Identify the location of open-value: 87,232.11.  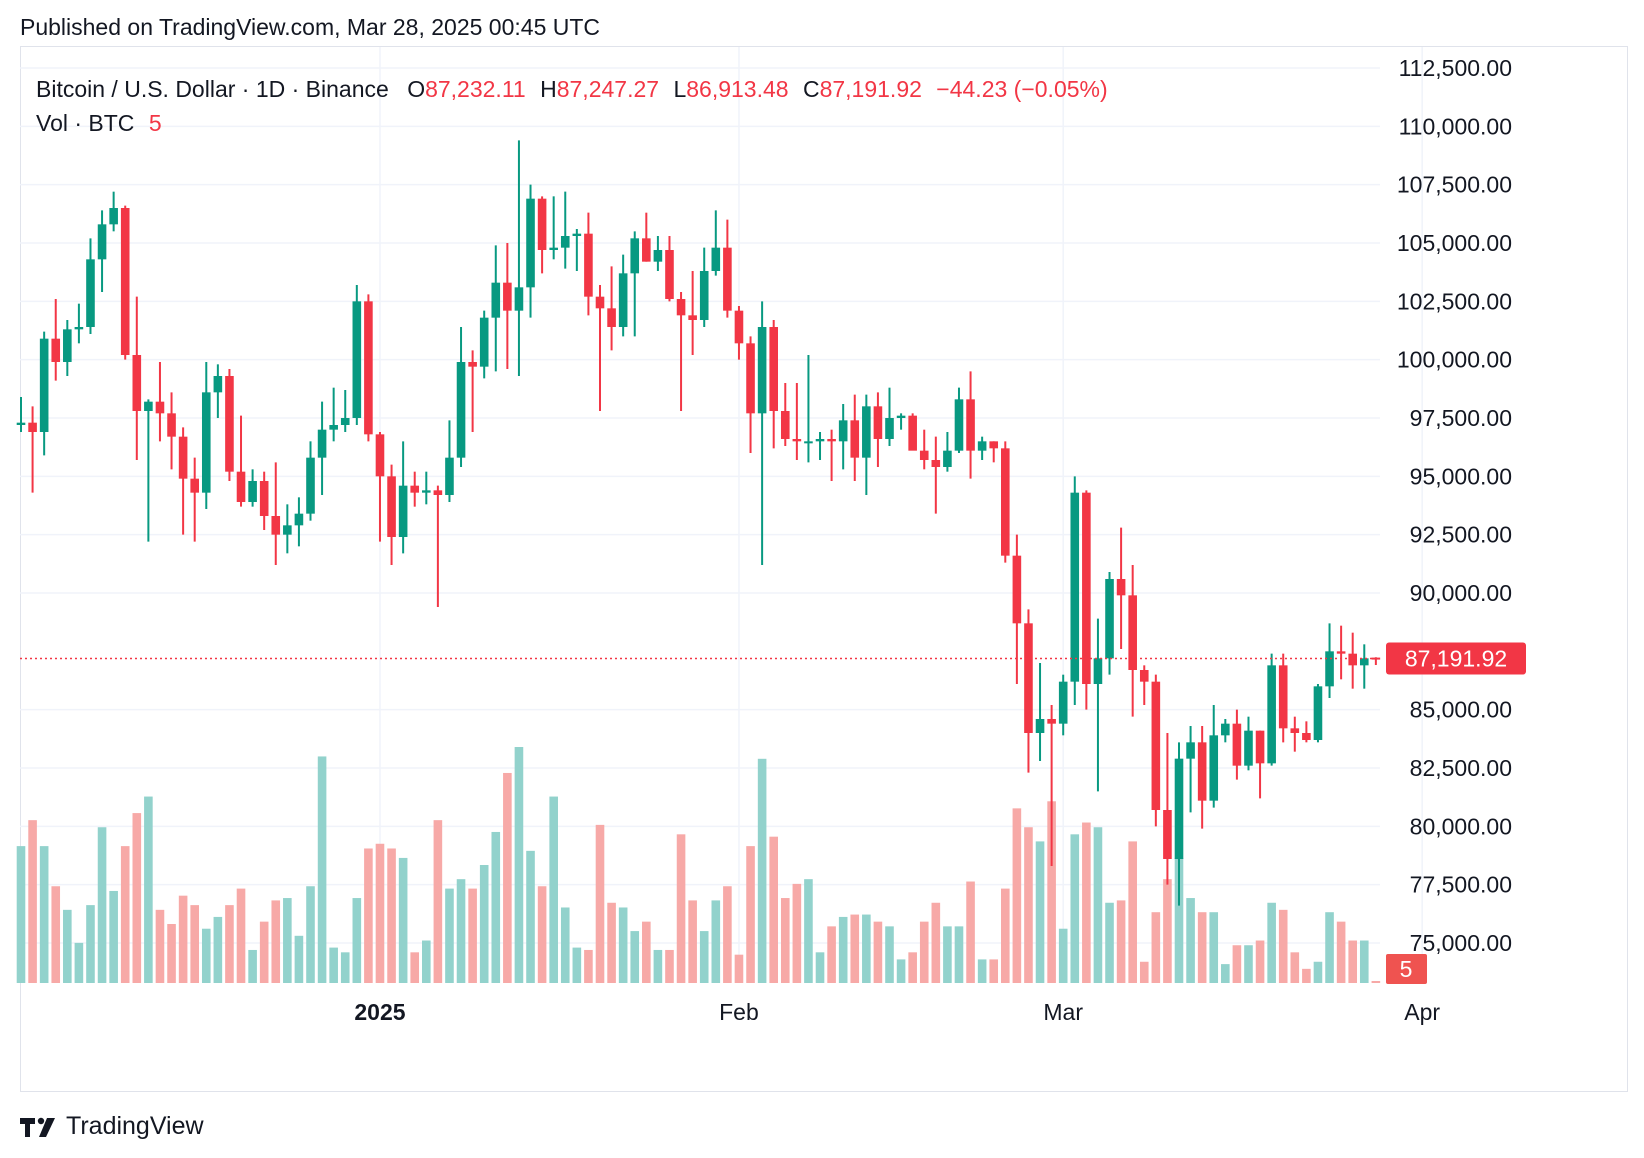
(475, 89).